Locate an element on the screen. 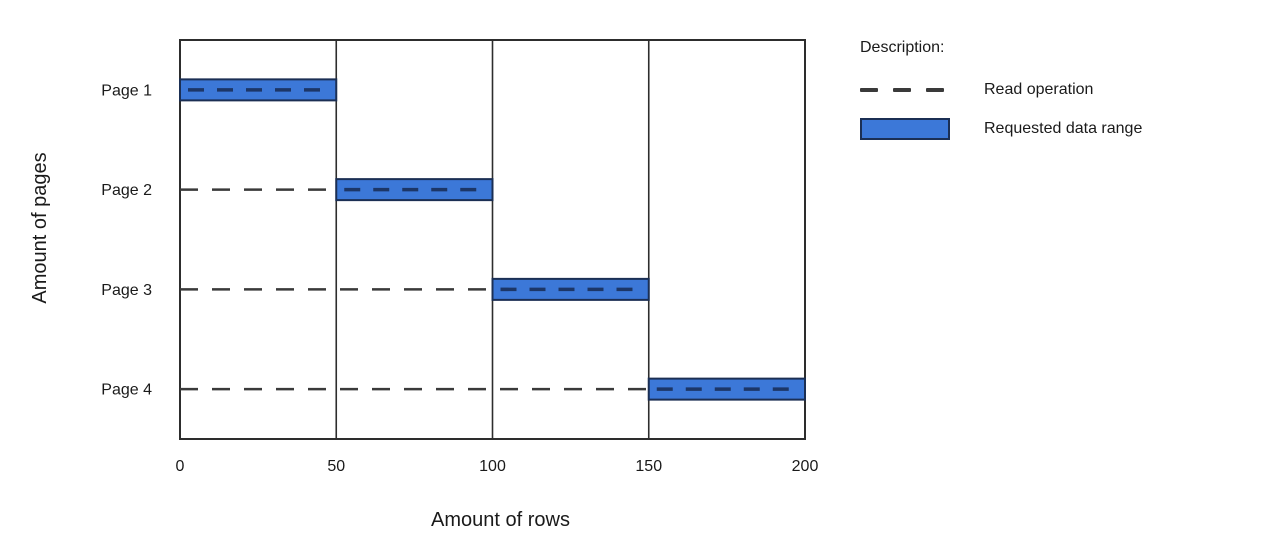  legend-item-label: Read operation is located at coordinates (1039, 89).